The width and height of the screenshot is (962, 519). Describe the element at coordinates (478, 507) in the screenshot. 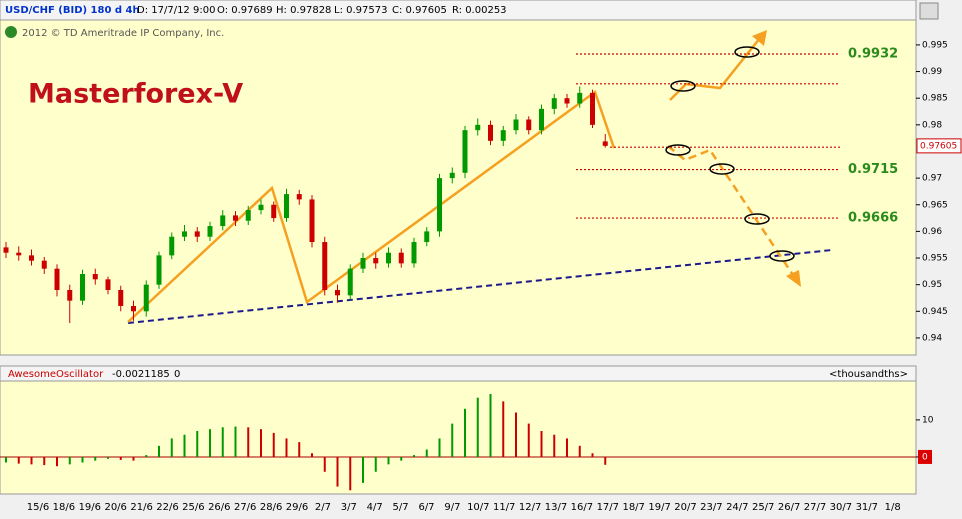

I see `x-tick-label: 10/7` at that location.